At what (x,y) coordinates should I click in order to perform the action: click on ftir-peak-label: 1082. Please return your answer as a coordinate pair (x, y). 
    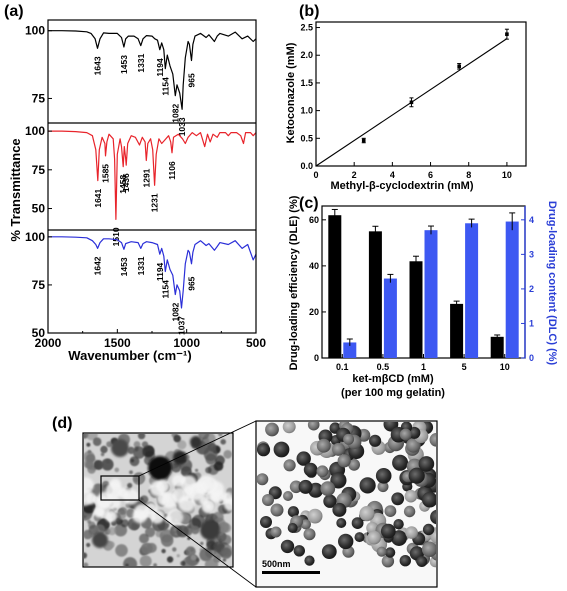
    Looking at the image, I should click on (175, 311).